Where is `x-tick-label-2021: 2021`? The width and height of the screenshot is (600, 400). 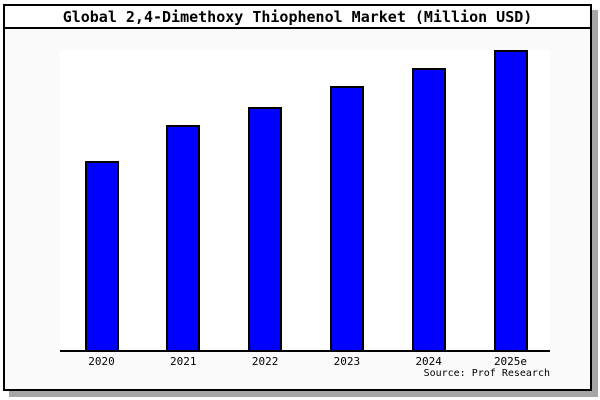 x-tick-label-2021: 2021 is located at coordinates (183, 361).